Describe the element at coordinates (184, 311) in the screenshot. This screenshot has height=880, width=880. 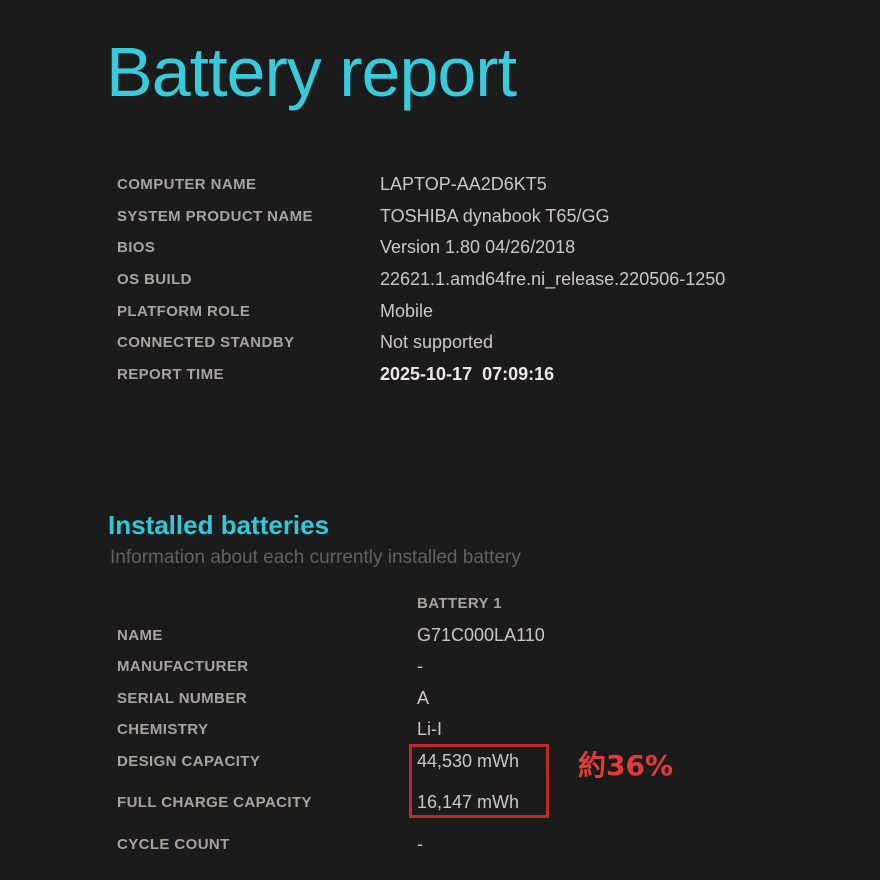
I see `row-label: PLATFORM ROLE` at that location.